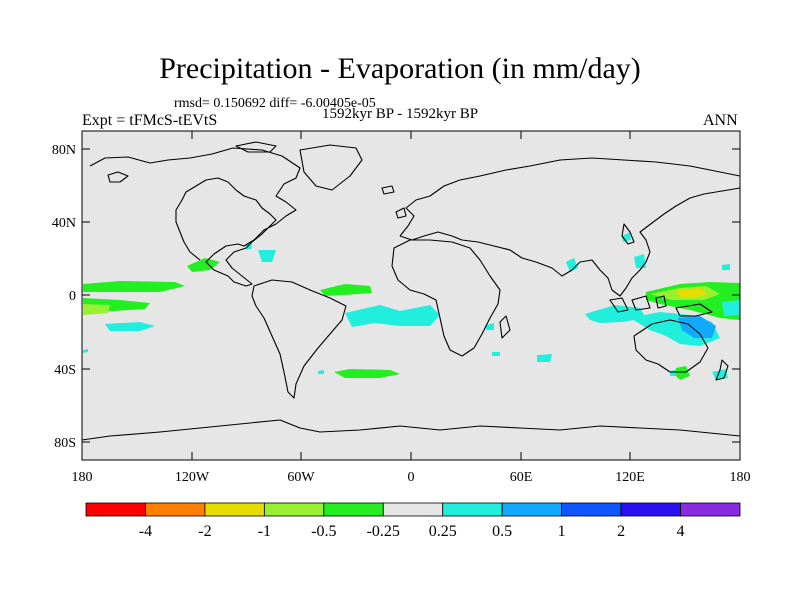 The height and width of the screenshot is (600, 800). What do you see at coordinates (619, 305) in the screenshot?
I see `coast-sumatra` at bounding box center [619, 305].